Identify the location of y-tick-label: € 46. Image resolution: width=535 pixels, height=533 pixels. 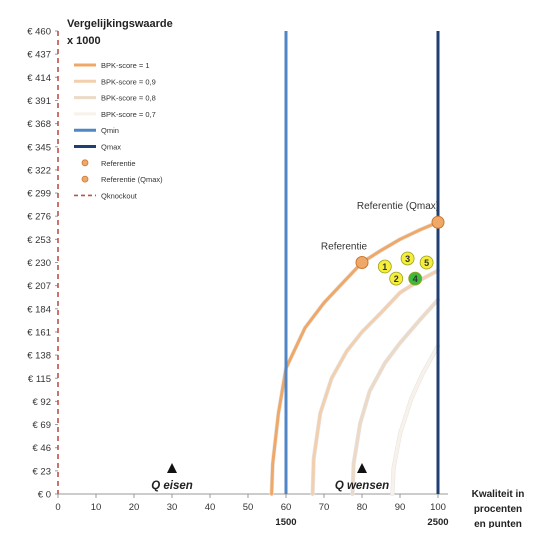
(42, 448).